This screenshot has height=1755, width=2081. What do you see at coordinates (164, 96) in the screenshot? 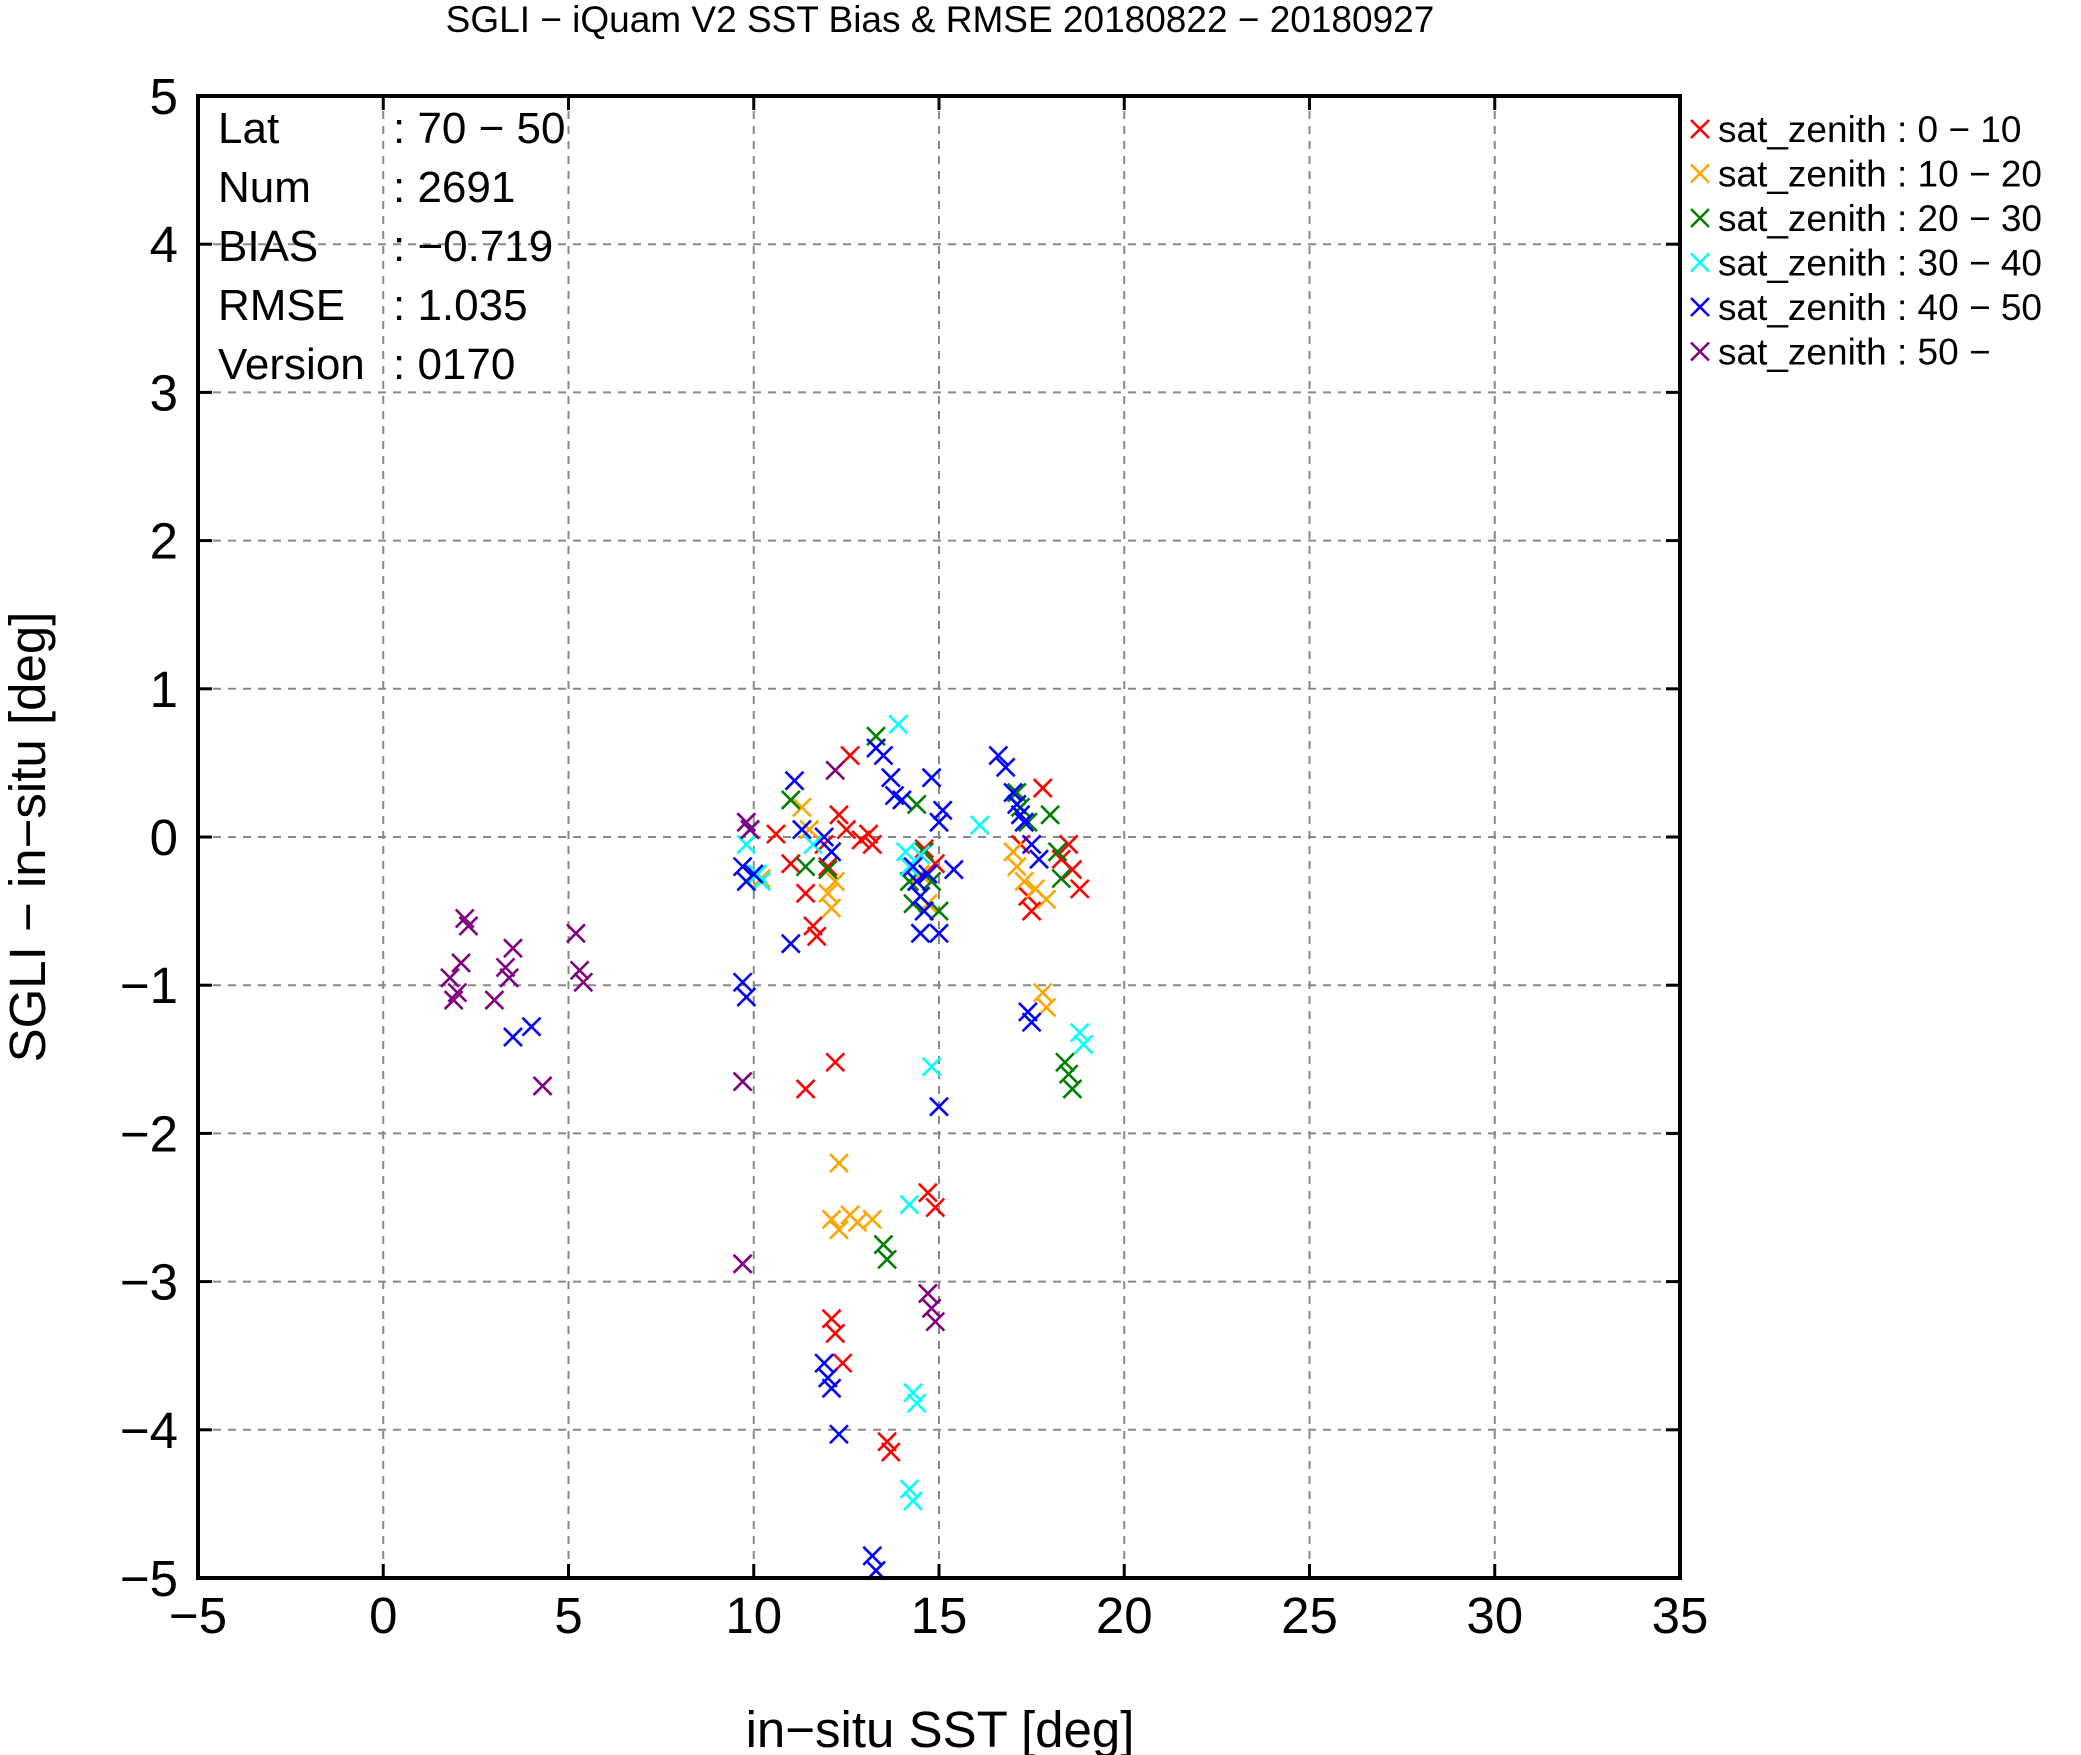
I see `y-tick-label: 5` at bounding box center [164, 96].